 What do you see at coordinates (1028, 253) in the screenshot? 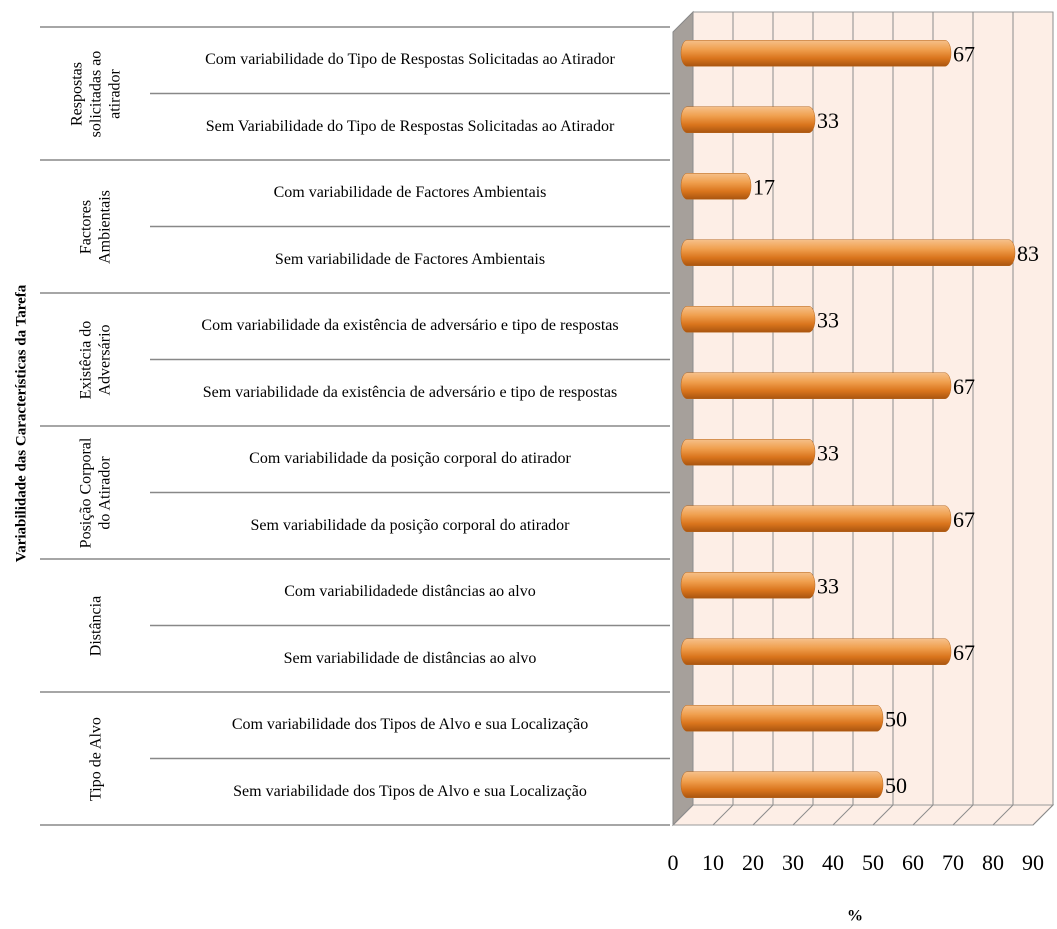
I see `value-label: 83` at bounding box center [1028, 253].